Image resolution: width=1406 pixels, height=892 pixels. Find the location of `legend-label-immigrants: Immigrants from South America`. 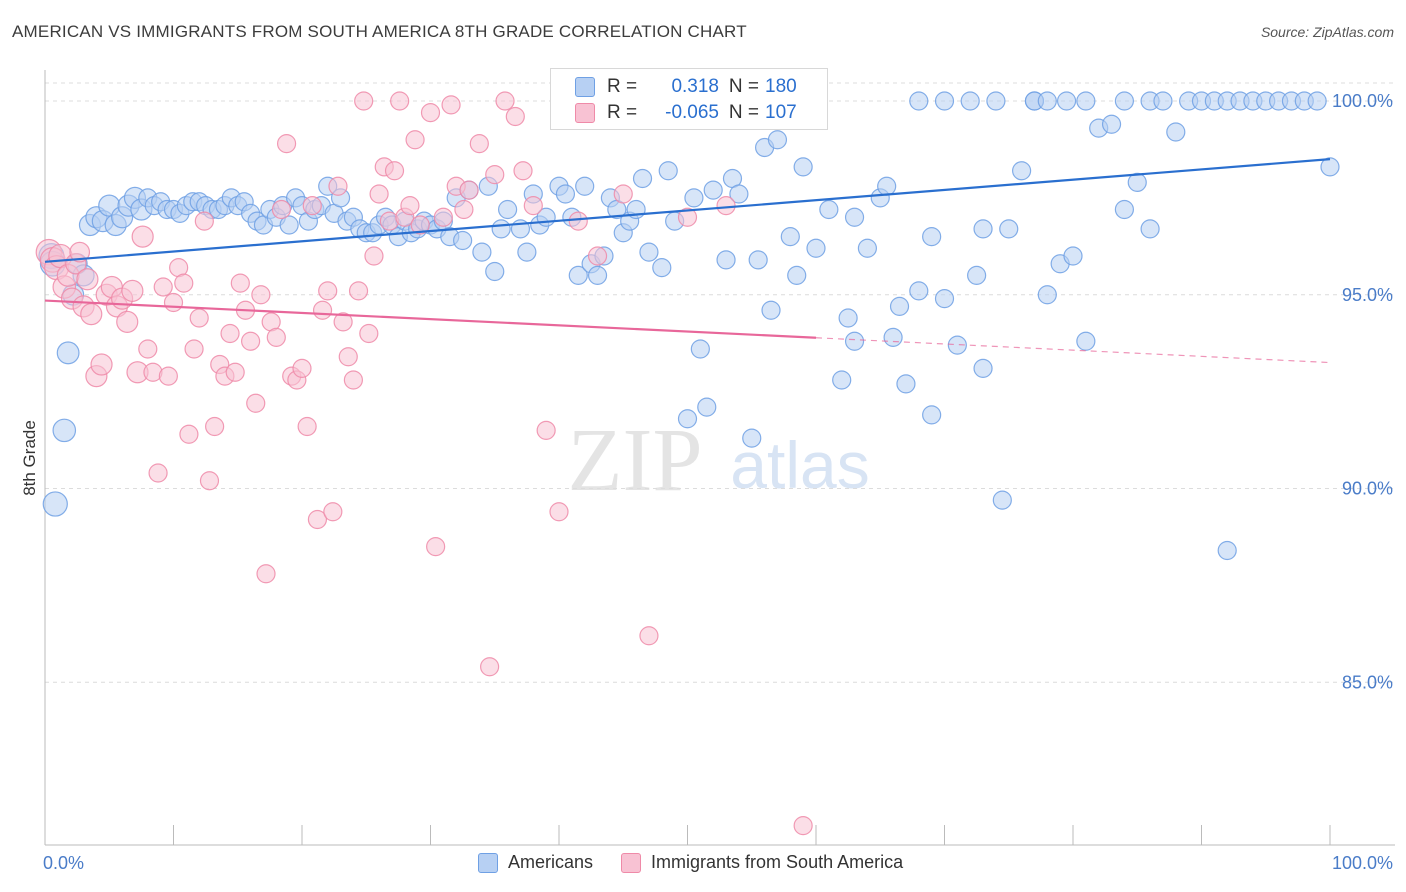

legend-label-immigrants: Immigrants from South America is located at coordinates (777, 862).